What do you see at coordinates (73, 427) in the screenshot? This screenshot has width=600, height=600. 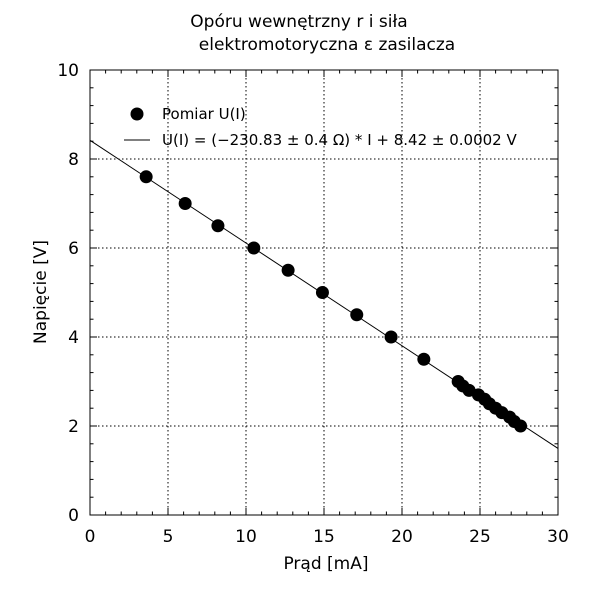 I see `y-tick-label: 2` at bounding box center [73, 427].